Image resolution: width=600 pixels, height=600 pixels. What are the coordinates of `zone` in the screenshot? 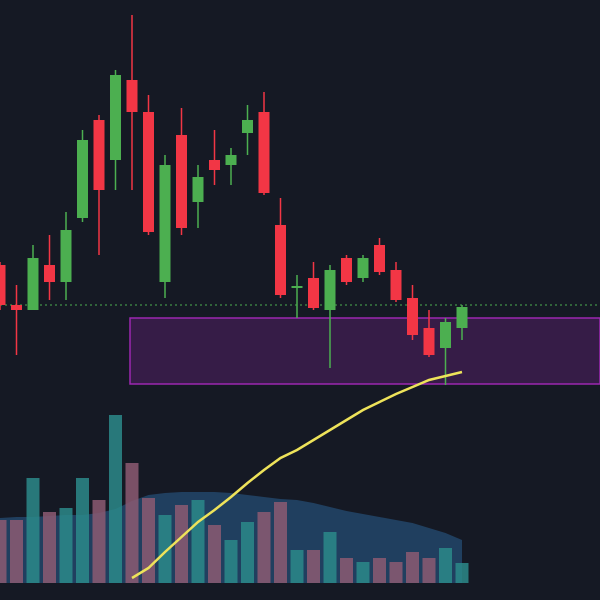 It's located at (364, 351).